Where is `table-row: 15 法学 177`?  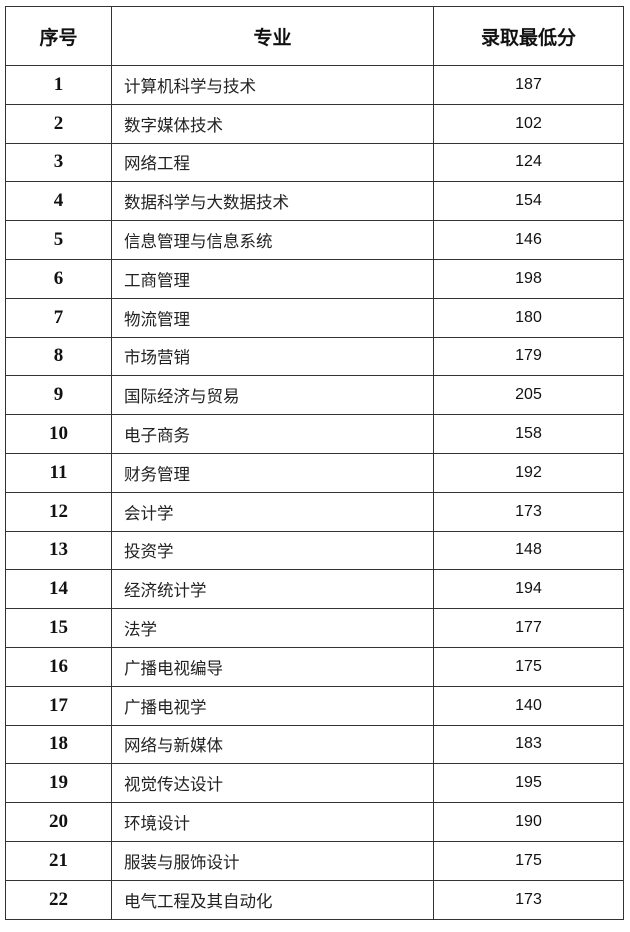
table-row: 15 法学 177 is located at coordinates (314, 628).